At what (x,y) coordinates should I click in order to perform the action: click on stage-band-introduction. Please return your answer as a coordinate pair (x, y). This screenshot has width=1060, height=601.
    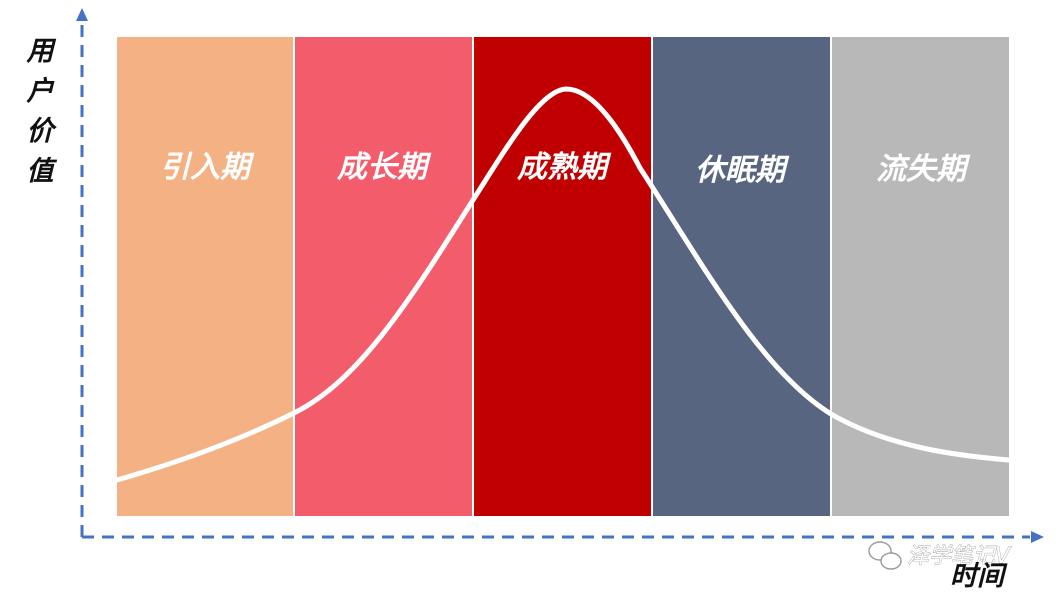
    Looking at the image, I should click on (205, 276).